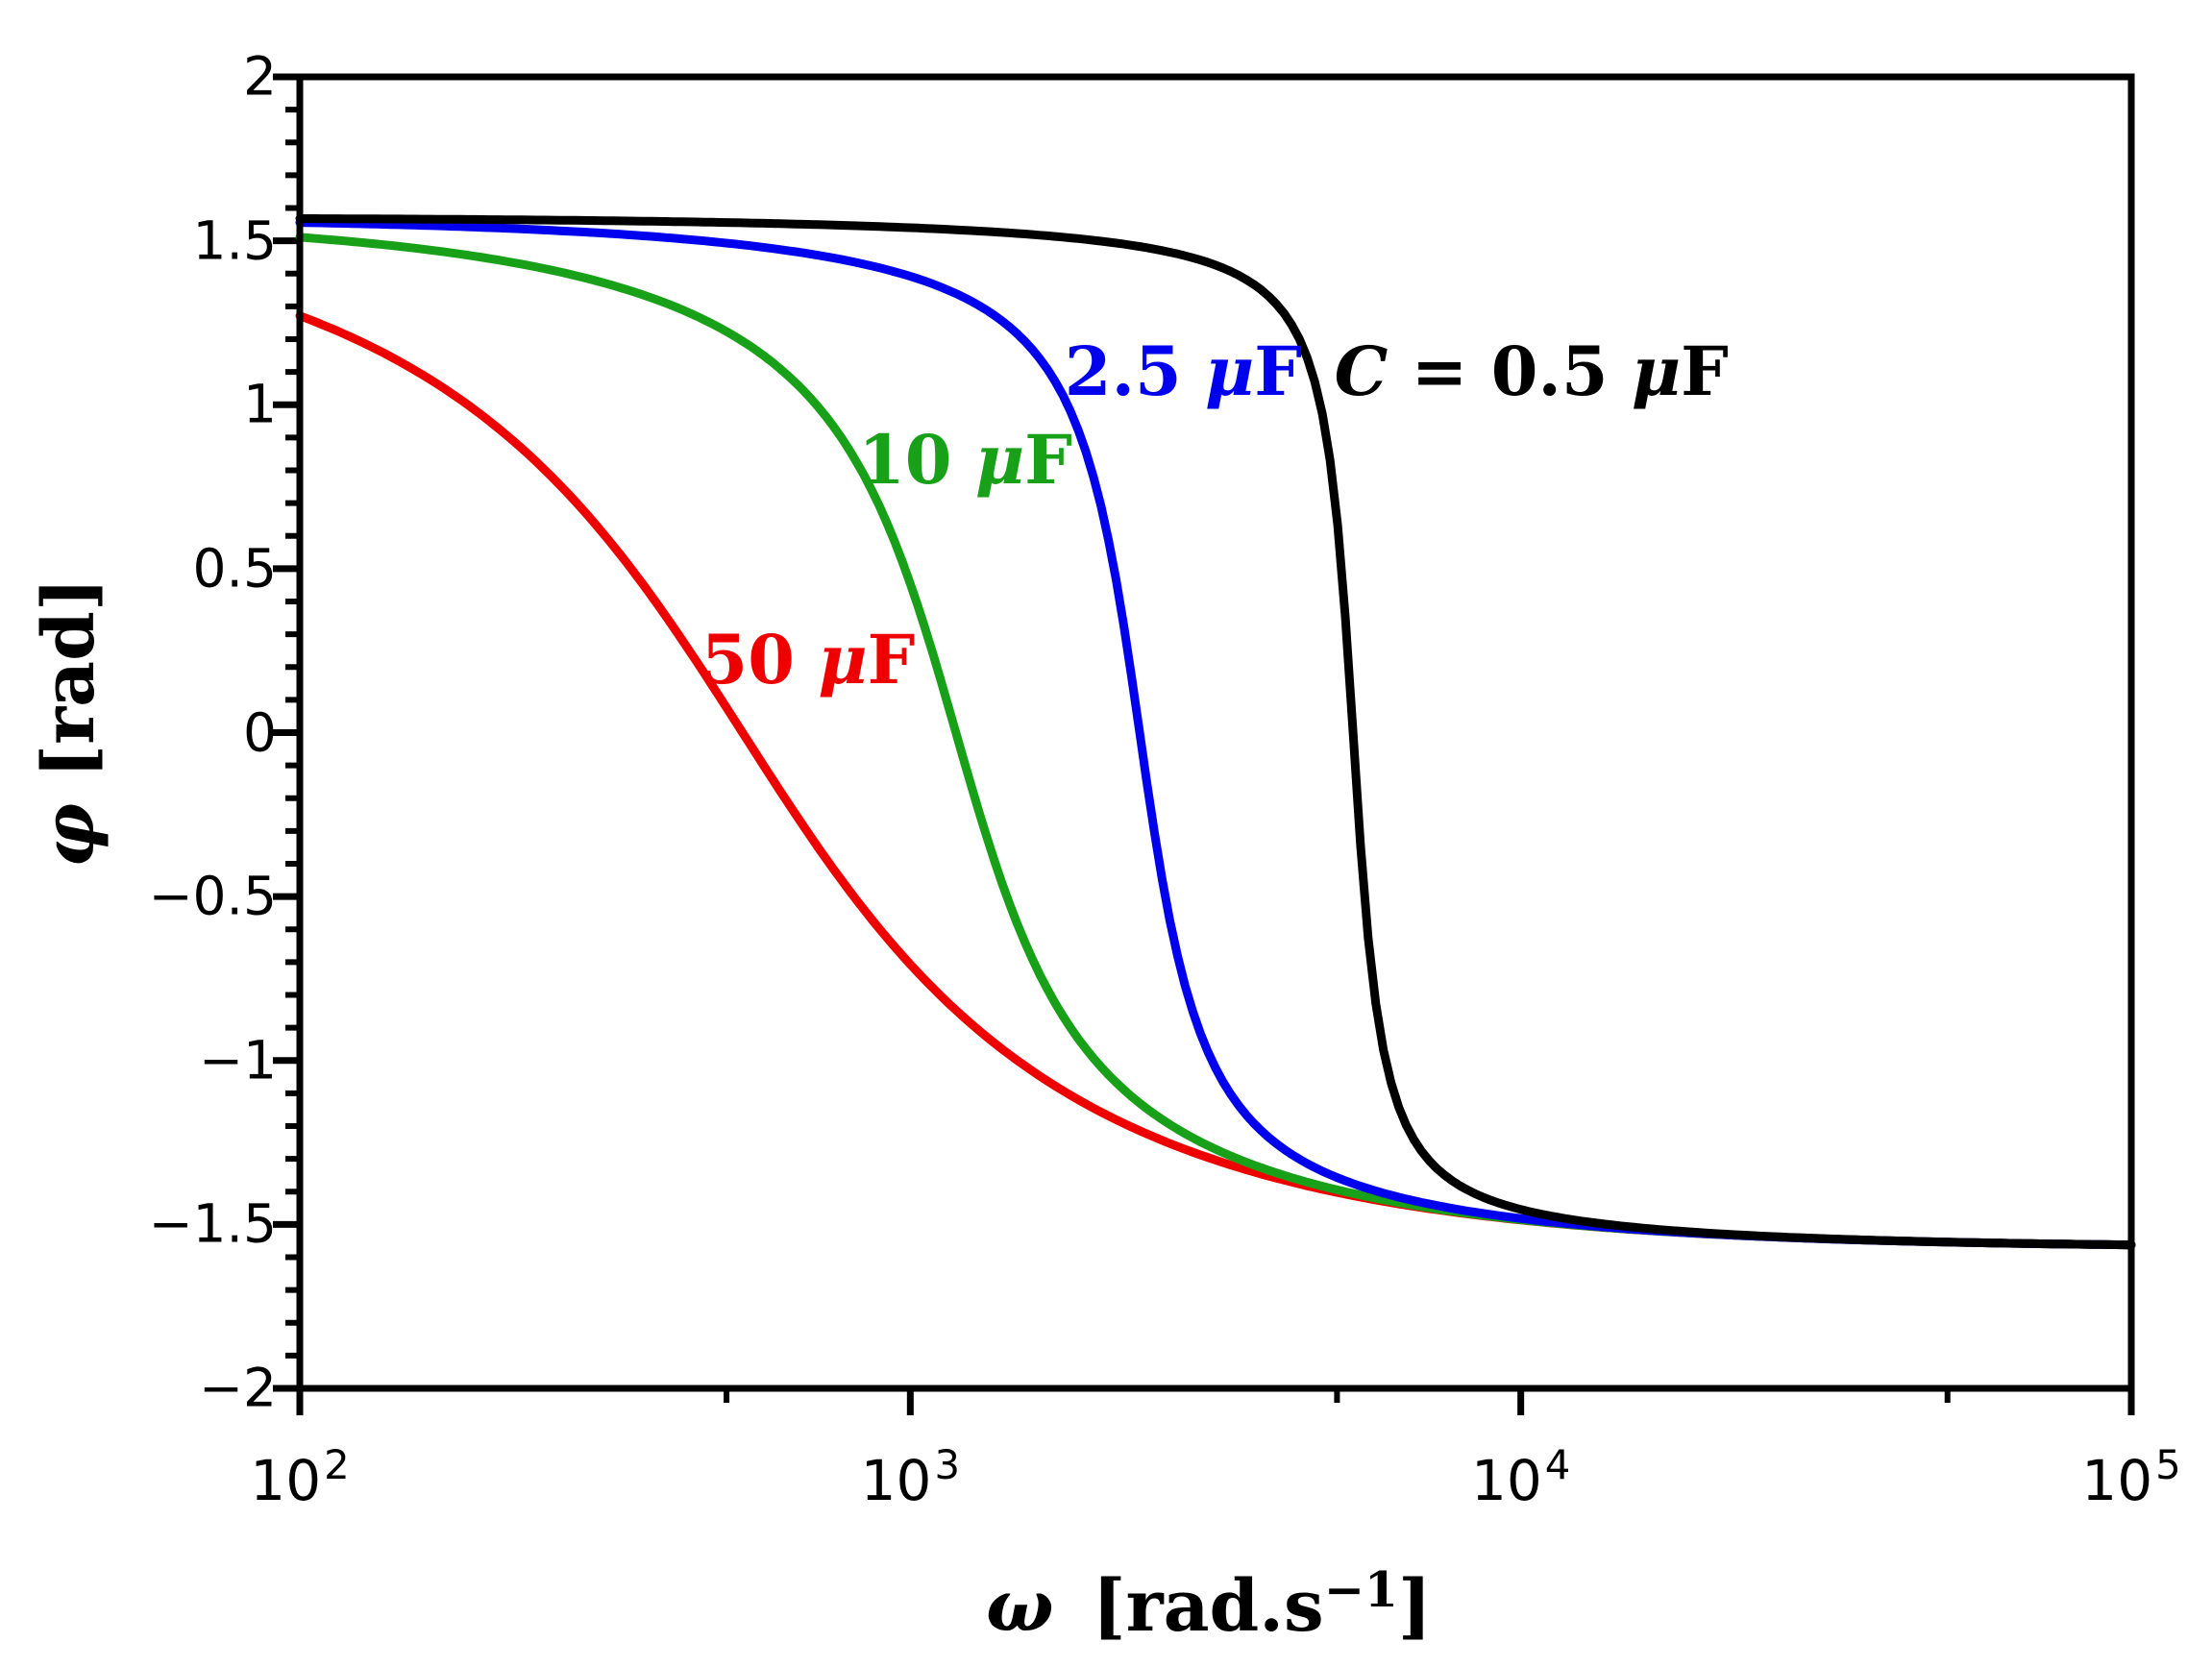  I want to click on y-tick-label: −0.5, so click(212, 896).